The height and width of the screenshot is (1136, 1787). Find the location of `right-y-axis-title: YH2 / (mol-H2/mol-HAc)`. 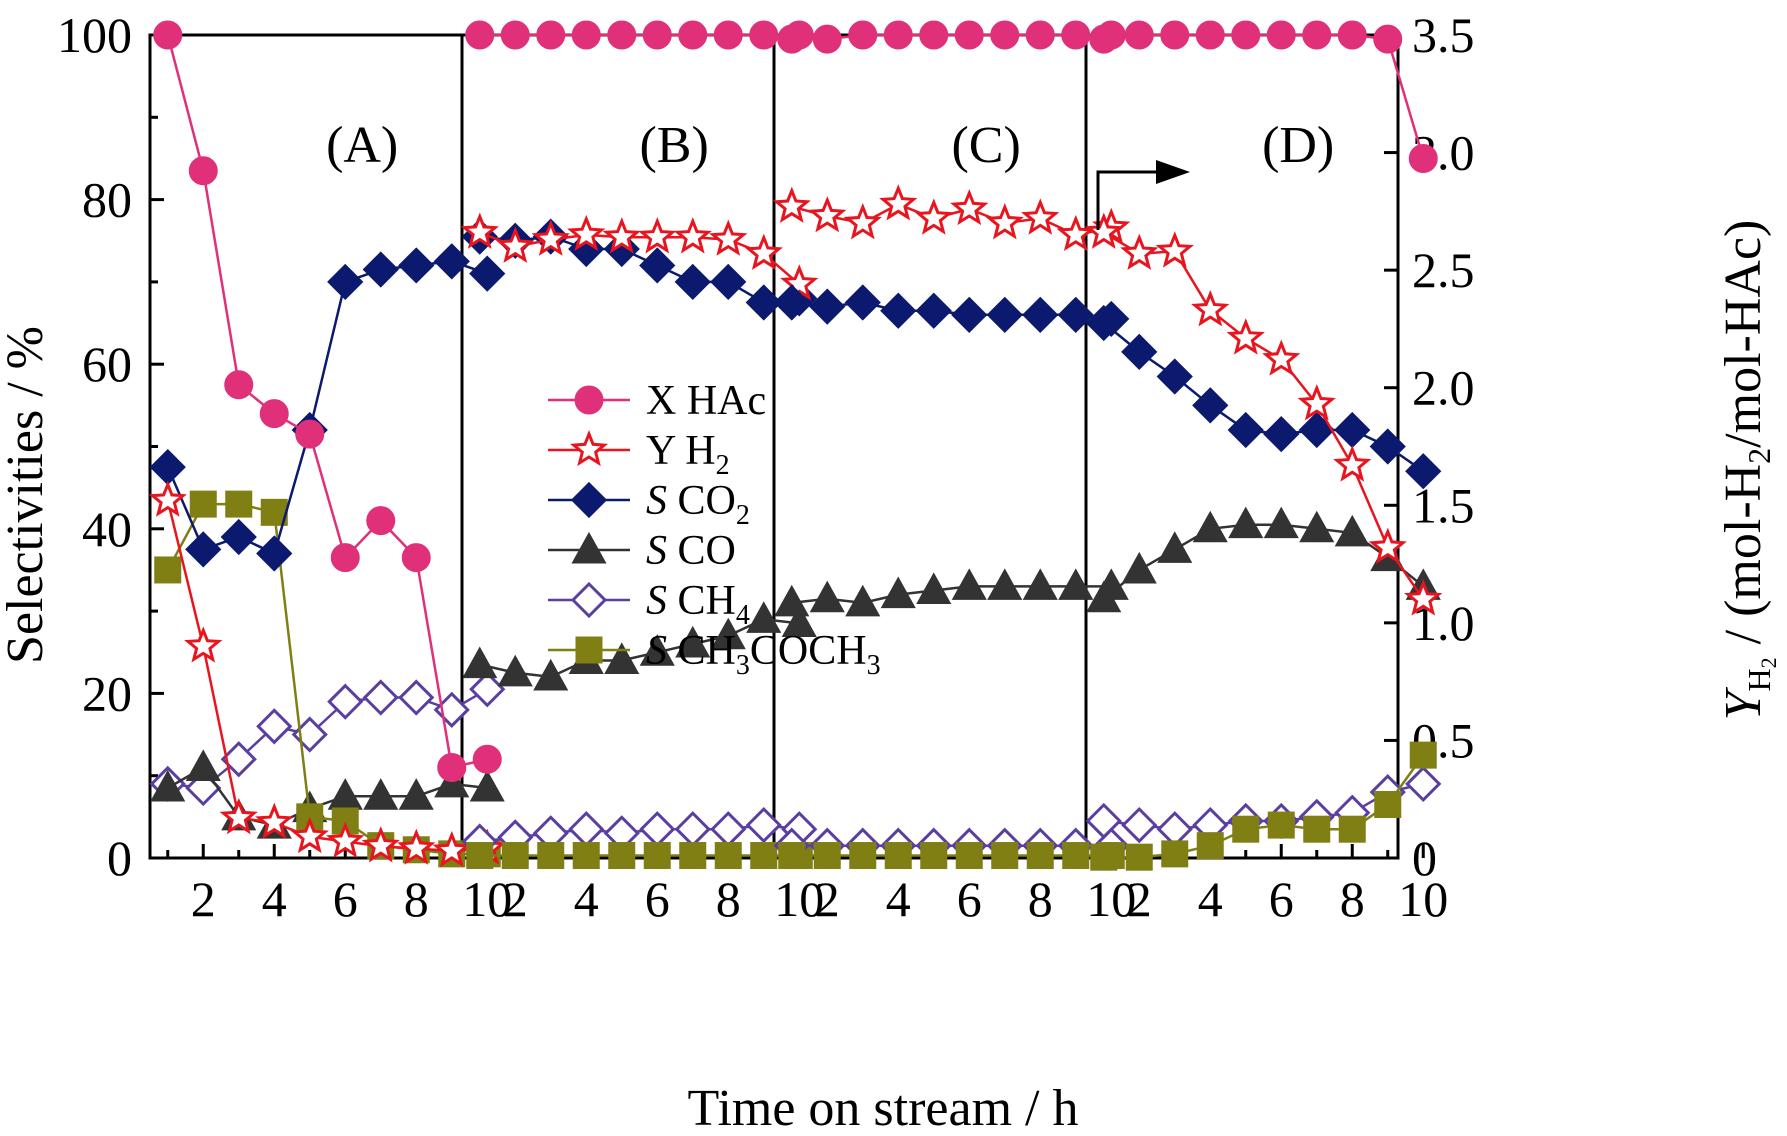

right-y-axis-title: YH2 / (mol-H2/mol-HAc) is located at coordinates (1748, 470).